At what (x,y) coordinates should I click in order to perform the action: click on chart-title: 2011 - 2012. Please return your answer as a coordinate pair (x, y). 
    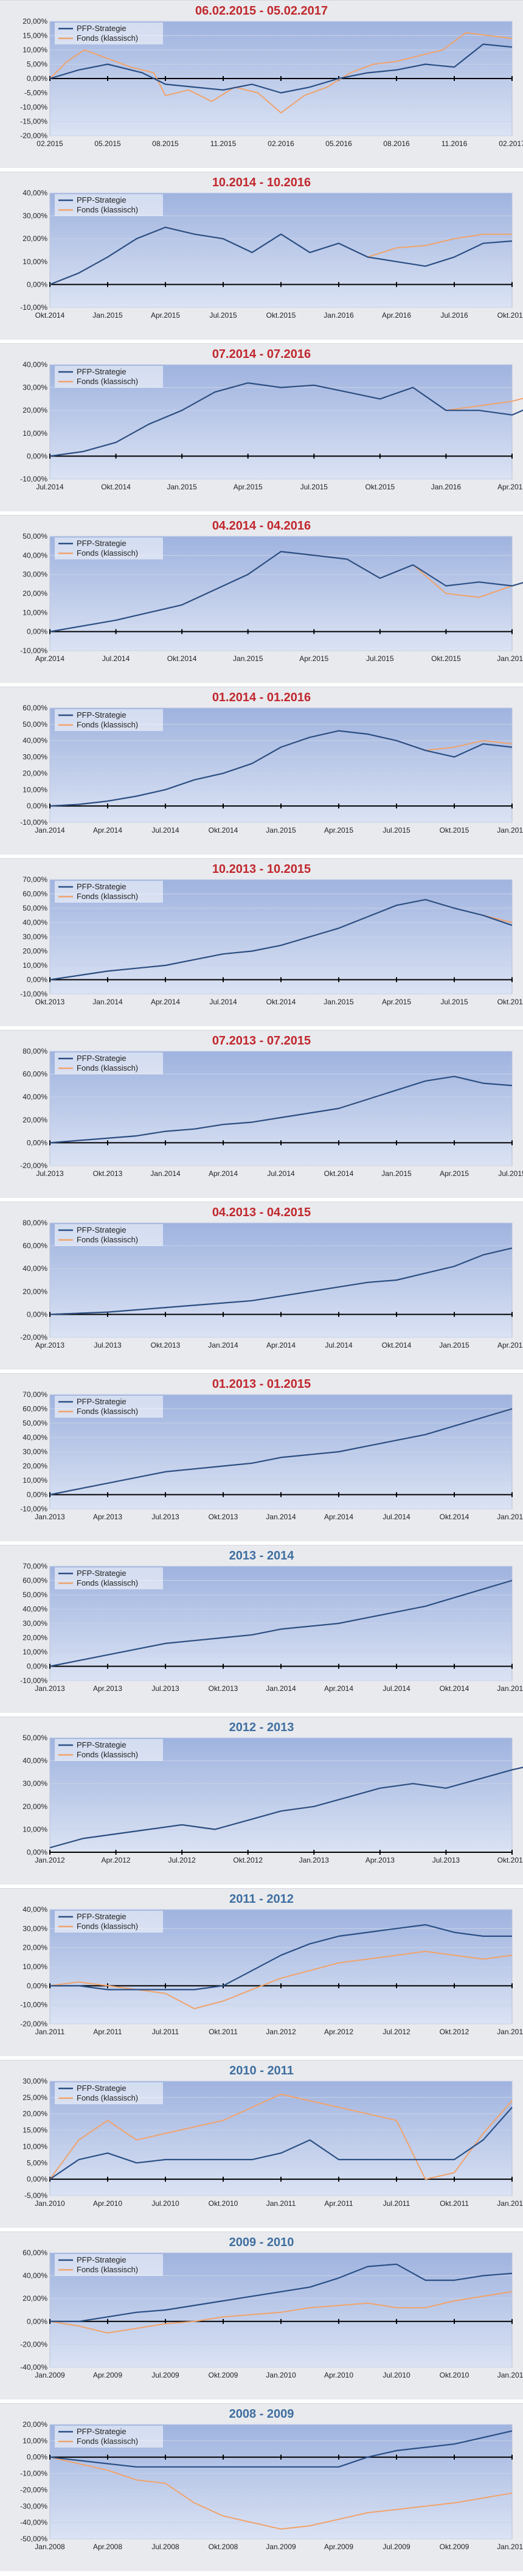
    Looking at the image, I should click on (261, 1899).